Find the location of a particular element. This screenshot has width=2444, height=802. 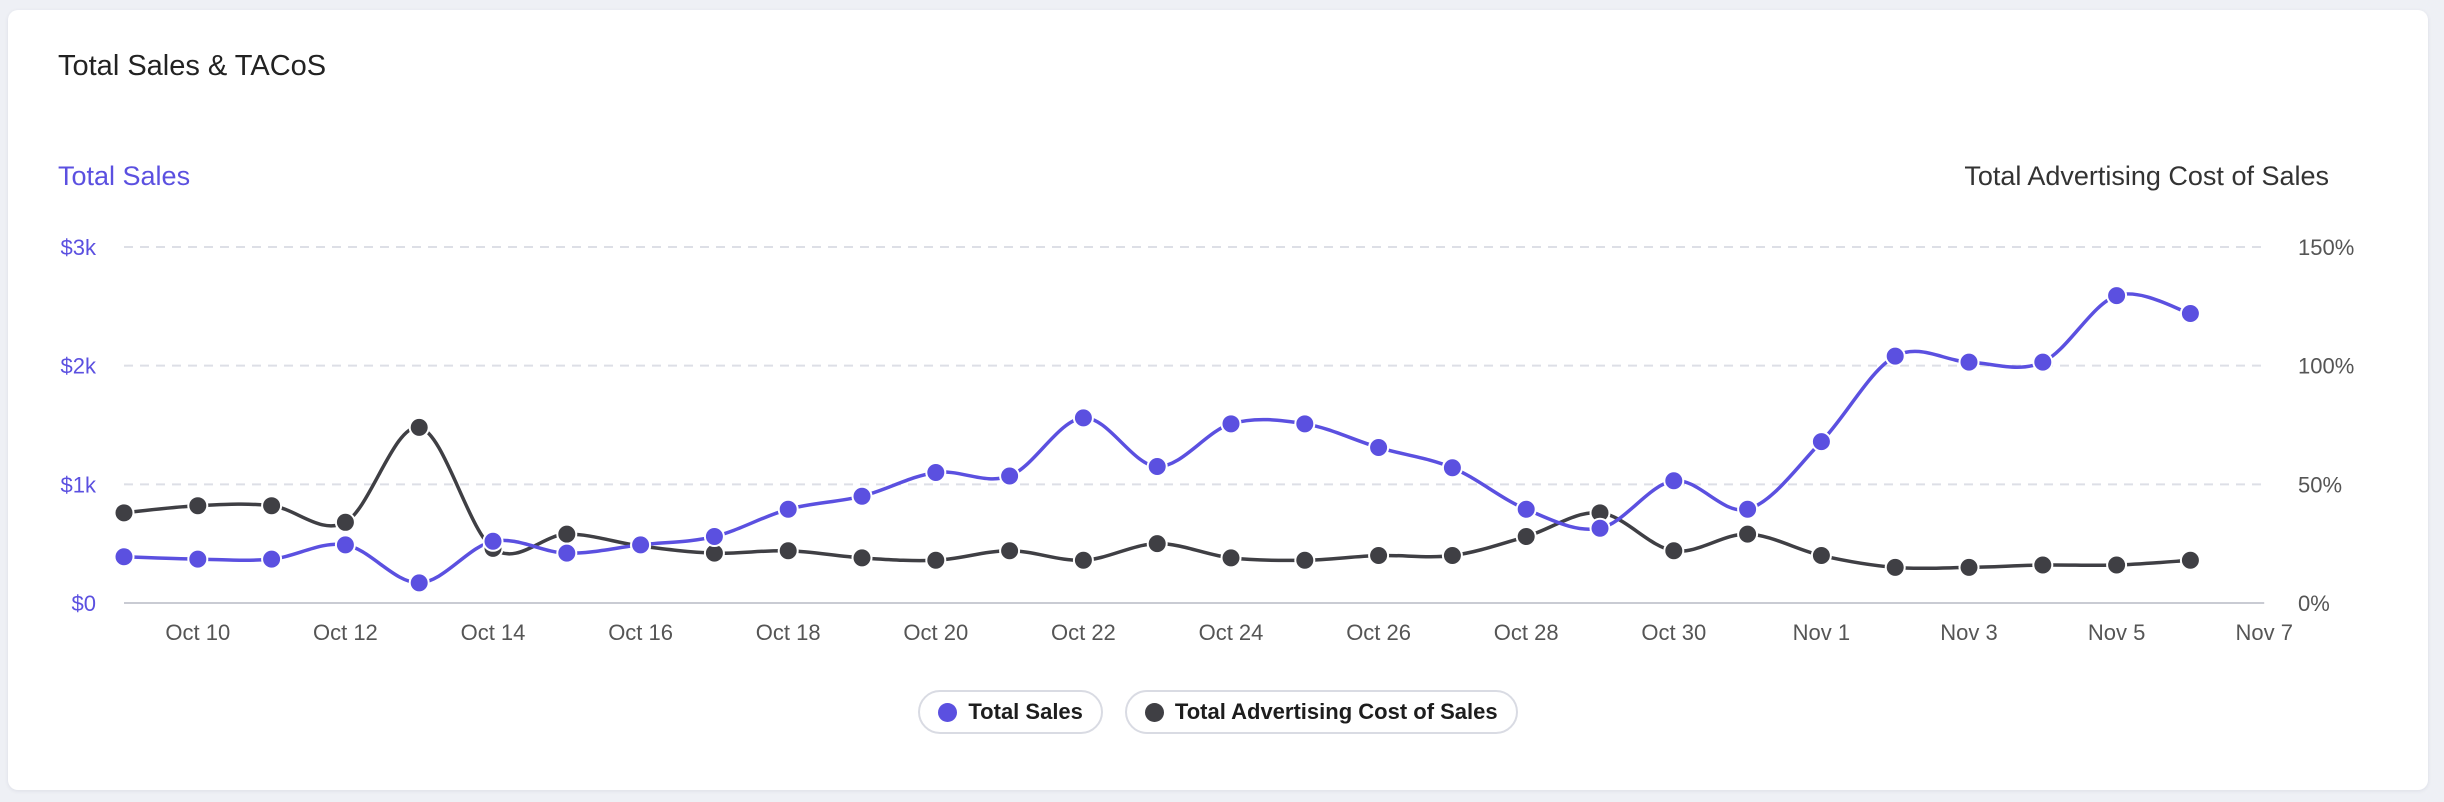

x-tick-label: Oct 22 is located at coordinates (1083, 632).